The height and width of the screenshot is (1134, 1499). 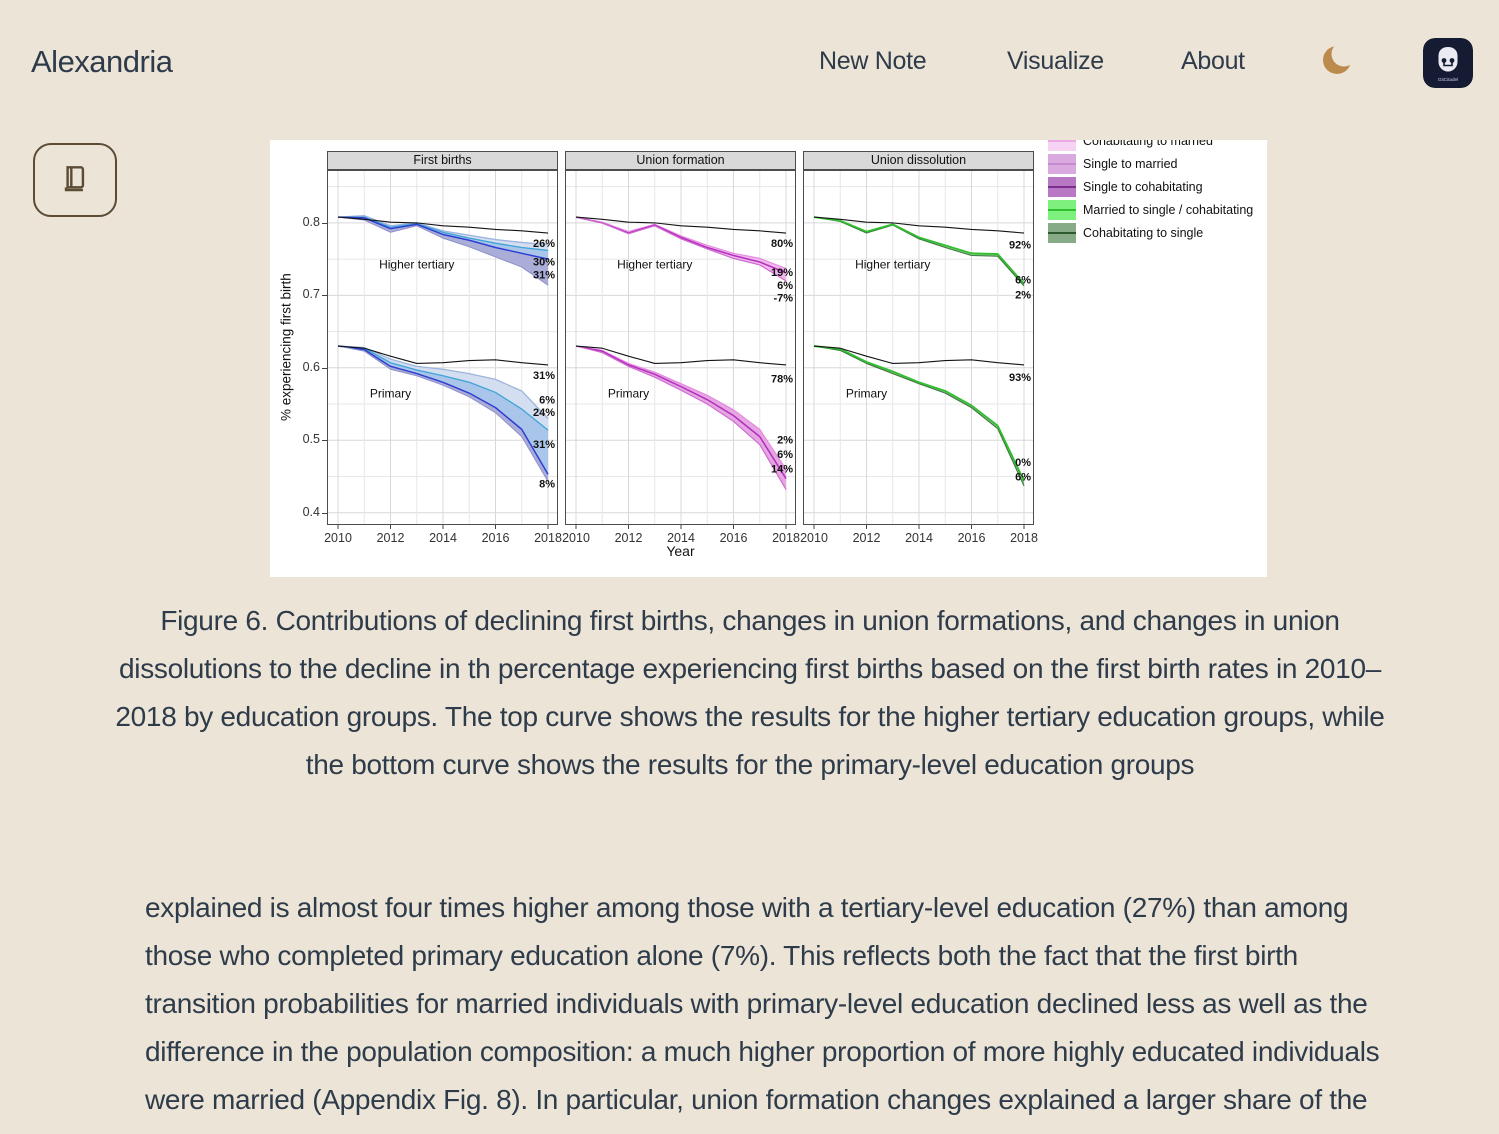 I want to click on legend-item: Single to cohabitating, so click(x=1150, y=187).